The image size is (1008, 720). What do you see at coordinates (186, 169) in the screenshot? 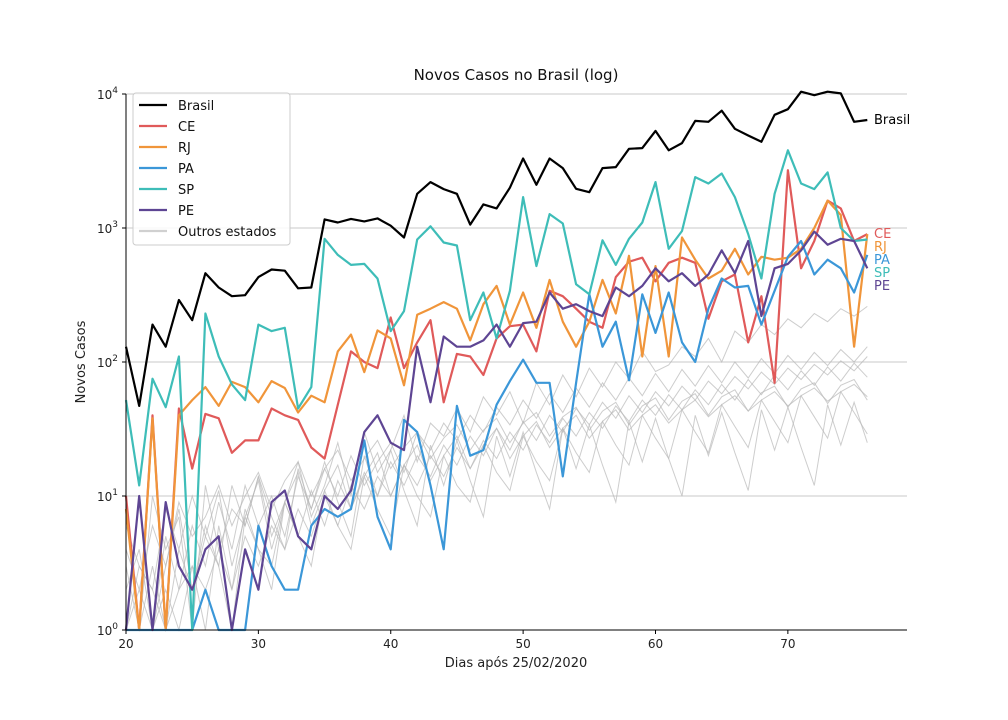
I see `legend-label: PA` at bounding box center [186, 169].